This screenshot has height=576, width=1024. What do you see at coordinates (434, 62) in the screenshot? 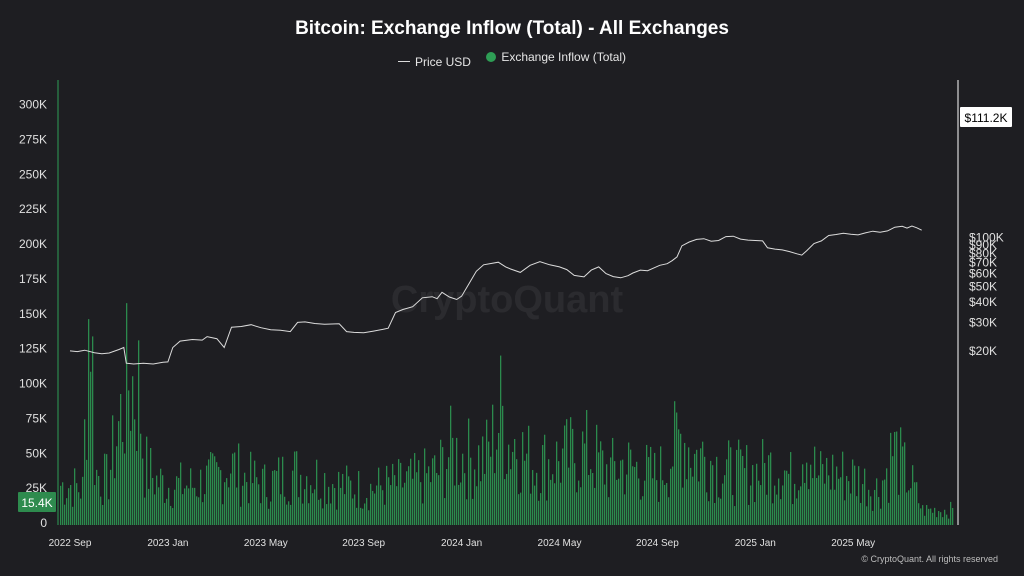
I see `legend-item-price: Price USD` at bounding box center [434, 62].